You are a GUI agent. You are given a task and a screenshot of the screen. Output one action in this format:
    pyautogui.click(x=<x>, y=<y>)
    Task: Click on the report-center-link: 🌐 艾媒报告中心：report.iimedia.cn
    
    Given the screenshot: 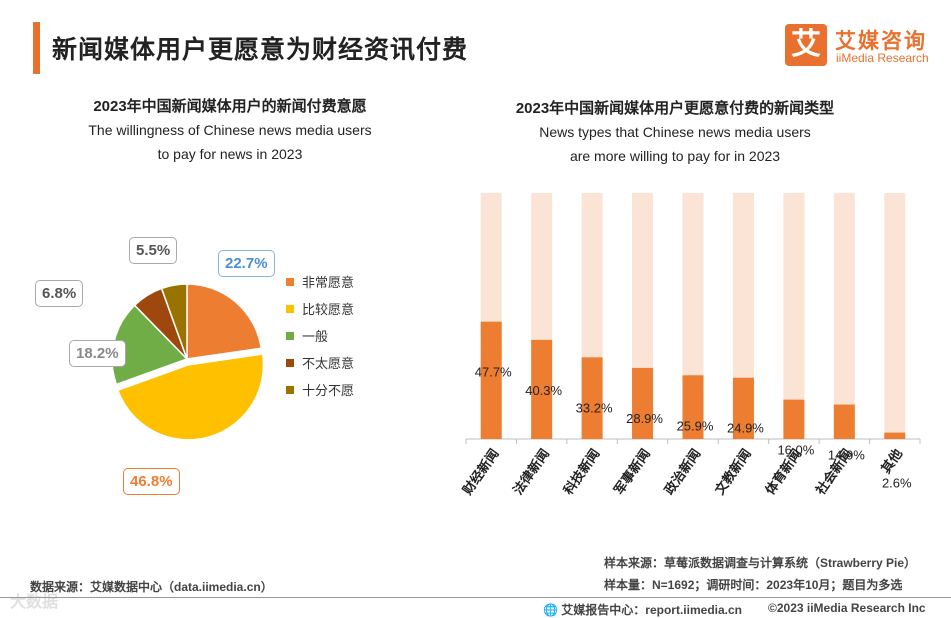 What is the action you would take?
    pyautogui.click(x=642, y=609)
    